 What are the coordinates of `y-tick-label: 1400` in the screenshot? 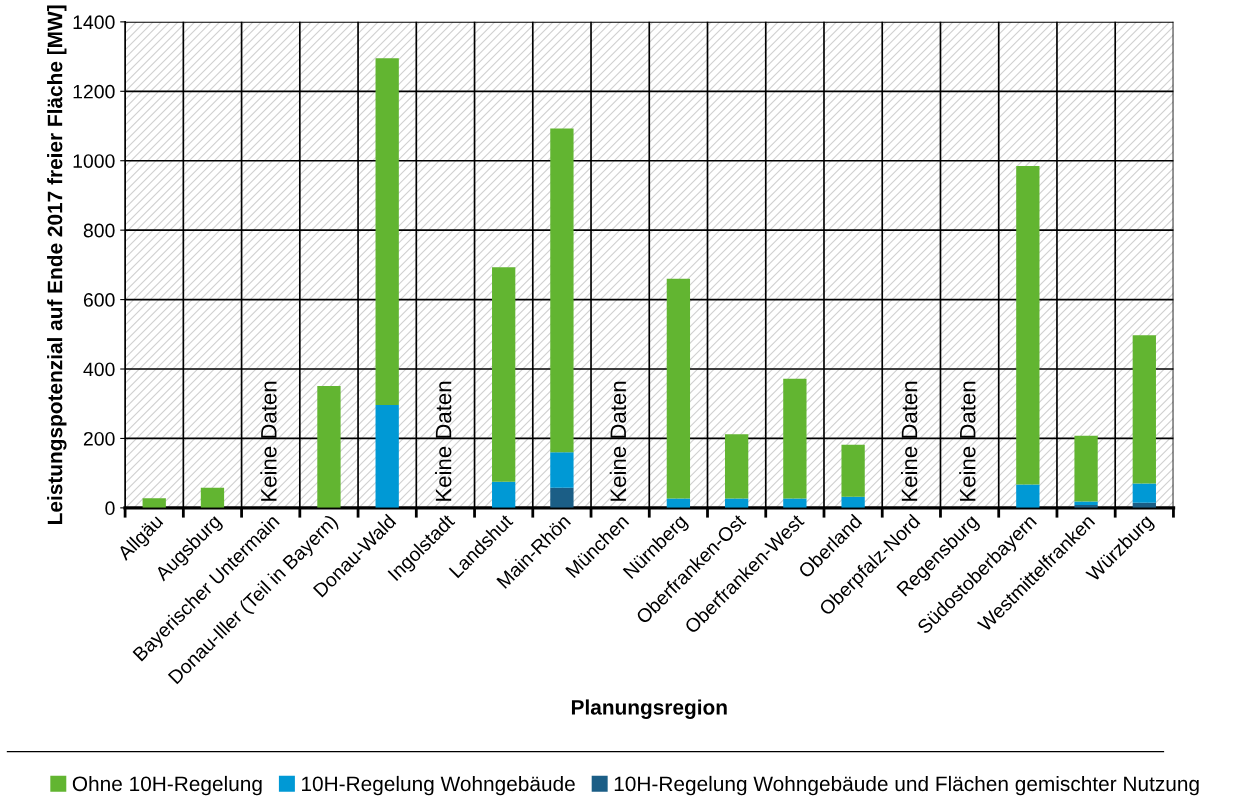 It's located at (94, 22).